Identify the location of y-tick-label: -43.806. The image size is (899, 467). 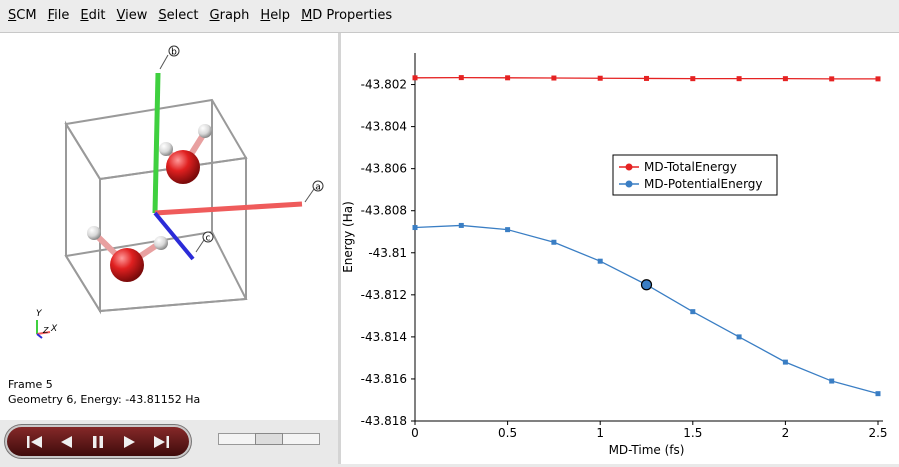
(384, 169).